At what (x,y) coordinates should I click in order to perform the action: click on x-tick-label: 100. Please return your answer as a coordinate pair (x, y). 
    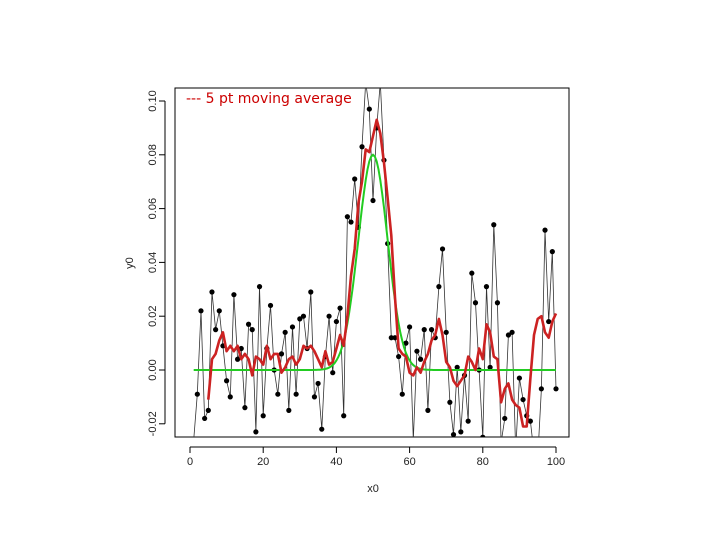
    Looking at the image, I should click on (556, 462).